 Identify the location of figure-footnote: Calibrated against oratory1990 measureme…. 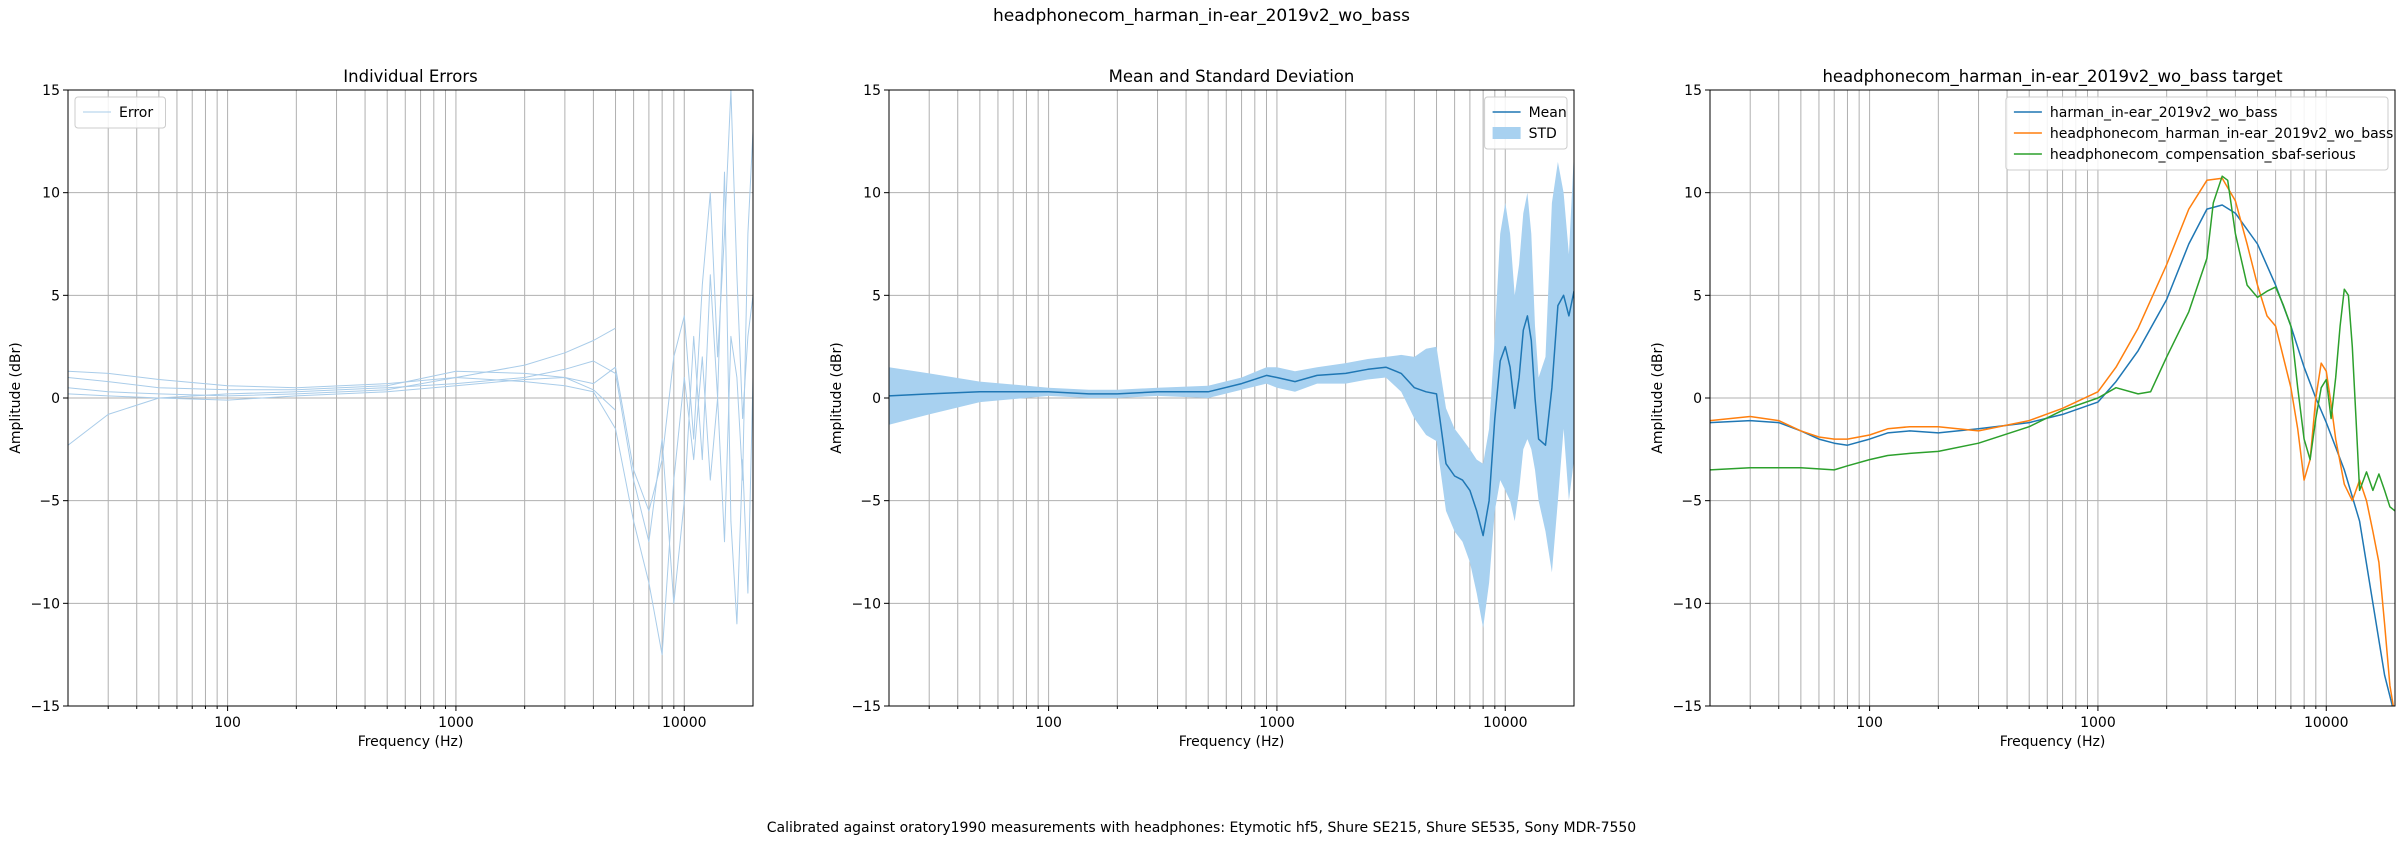
(1201, 828).